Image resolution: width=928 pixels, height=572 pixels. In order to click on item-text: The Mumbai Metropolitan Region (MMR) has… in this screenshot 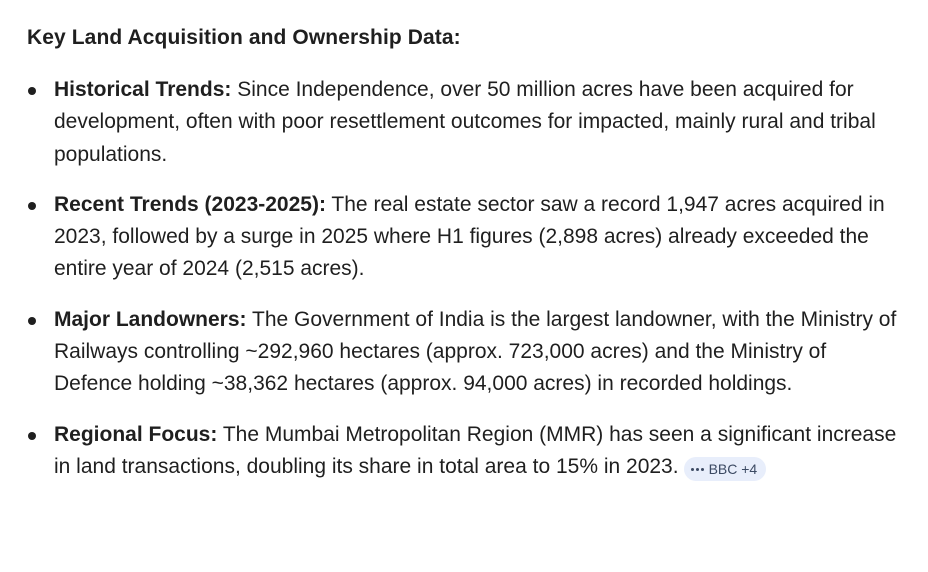, I will do `click(475, 450)`.